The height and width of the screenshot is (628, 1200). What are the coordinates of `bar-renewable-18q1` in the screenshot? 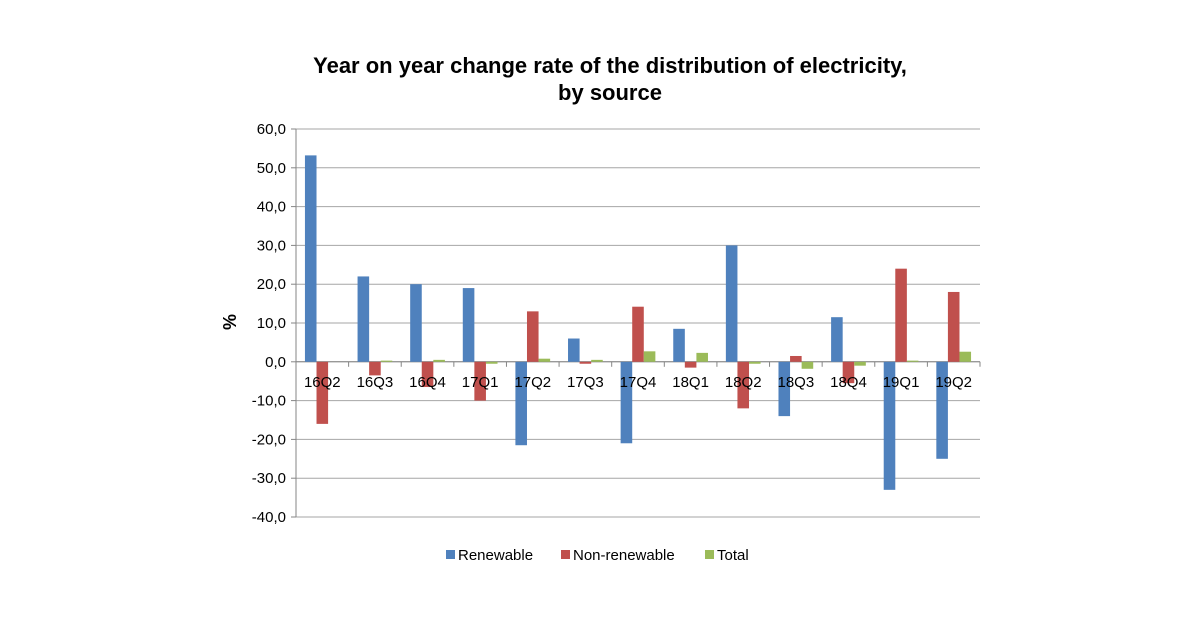 It's located at (679, 345).